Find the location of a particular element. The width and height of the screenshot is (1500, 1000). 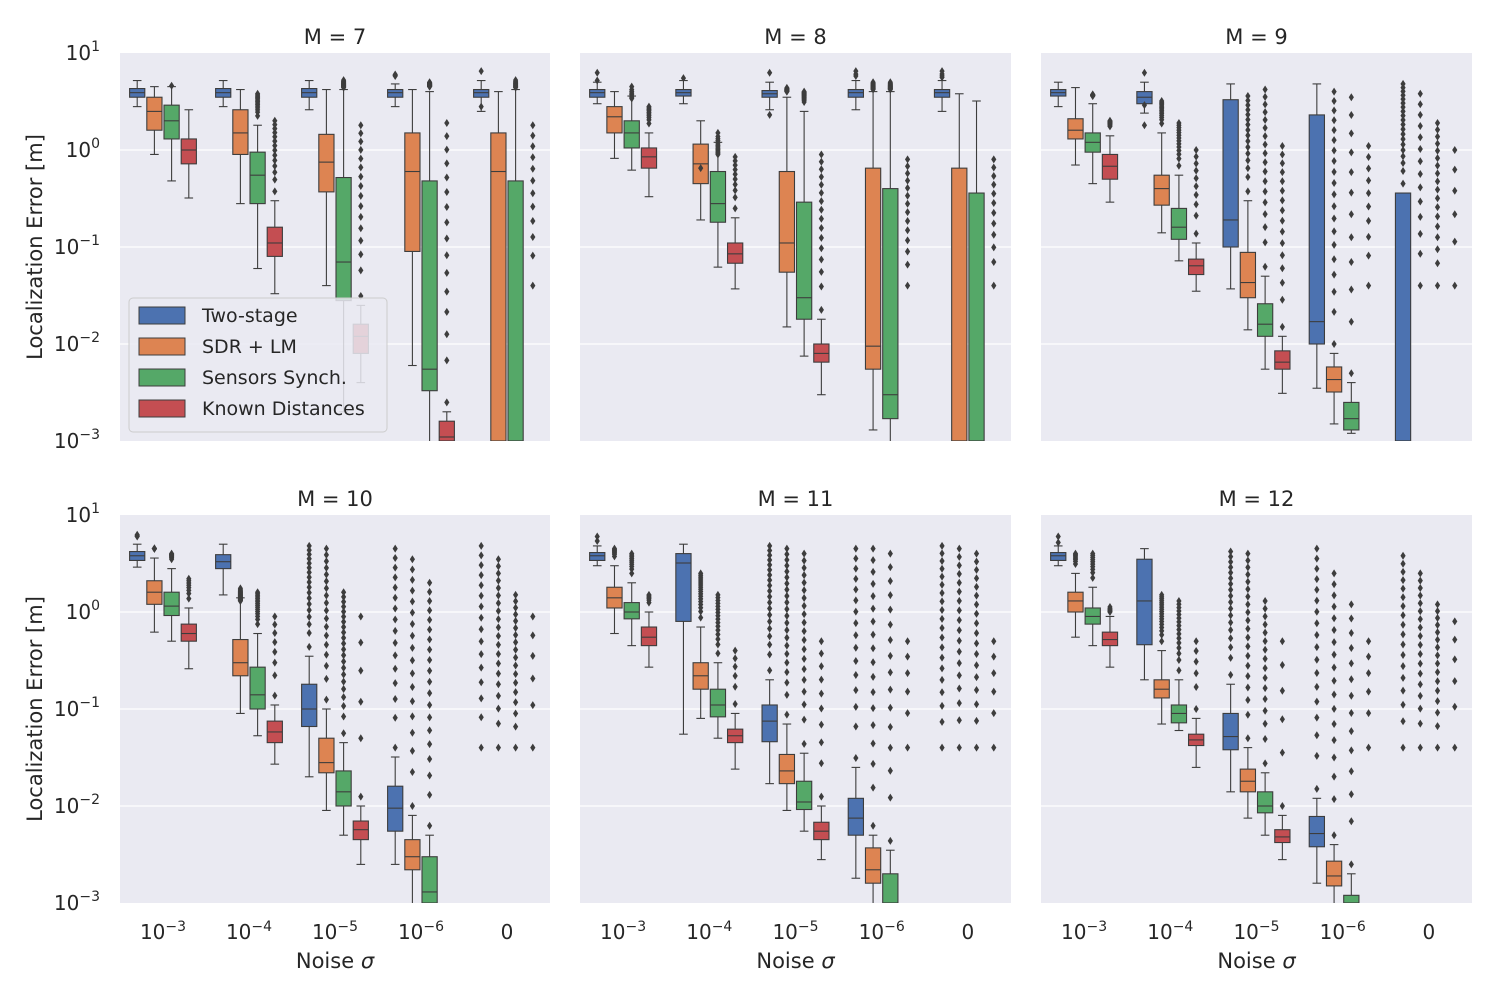

plot-area is located at coordinates (793, 717).